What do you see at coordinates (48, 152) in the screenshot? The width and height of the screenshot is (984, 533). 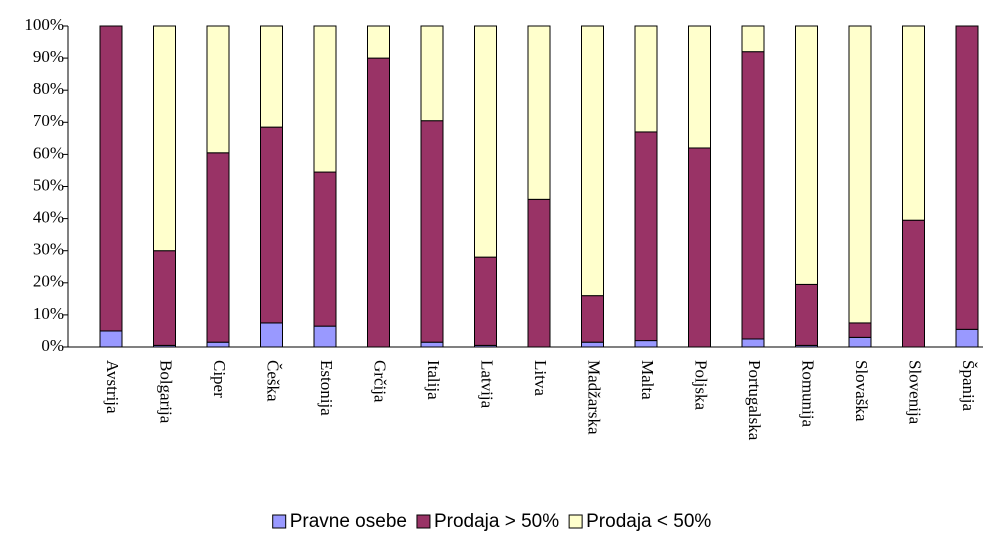 I see `y-tick-label: 60%` at bounding box center [48, 152].